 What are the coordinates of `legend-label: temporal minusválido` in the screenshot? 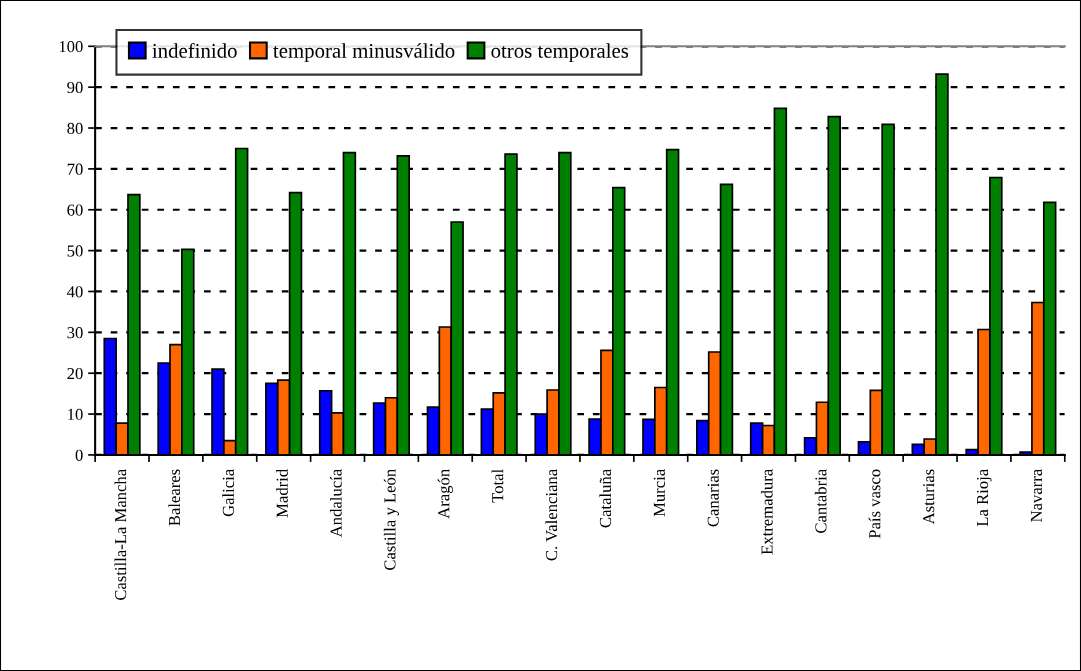 It's located at (364, 53).